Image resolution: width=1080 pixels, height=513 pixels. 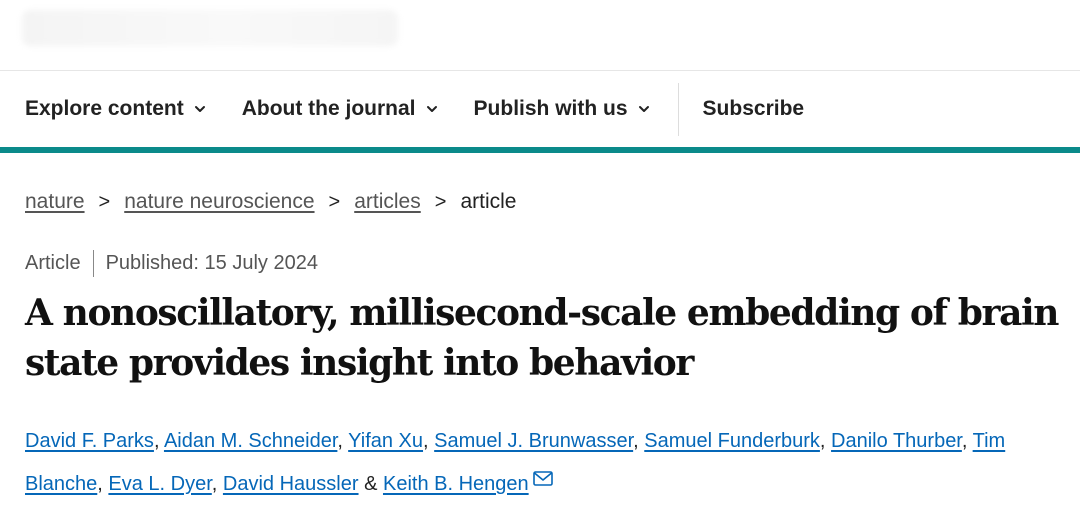 What do you see at coordinates (386, 441) in the screenshot?
I see `author-link: Yifan Xu` at bounding box center [386, 441].